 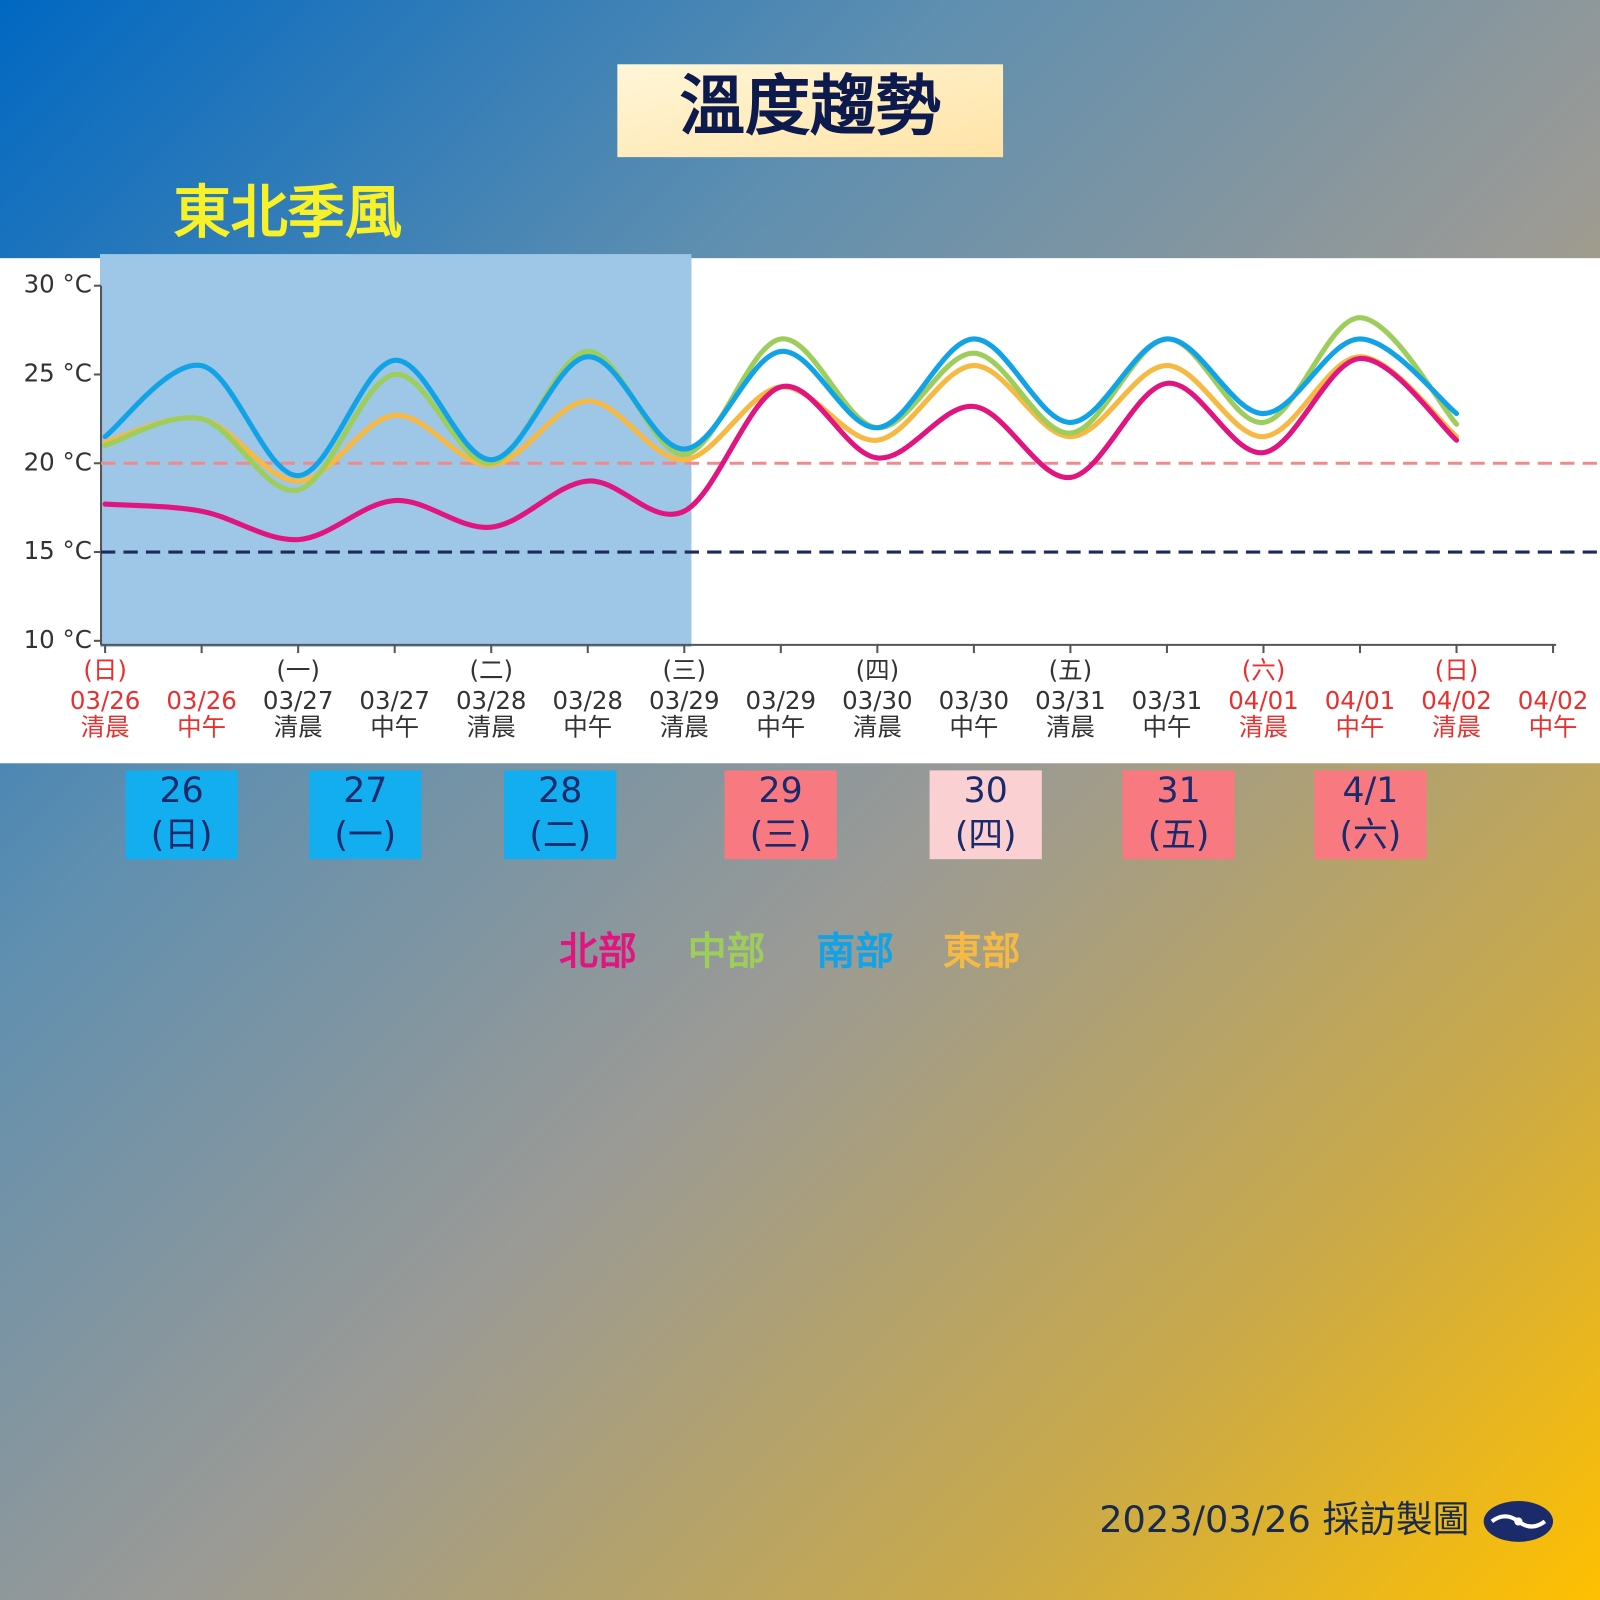 What do you see at coordinates (182, 791) in the screenshot?
I see `day-number: 26` at bounding box center [182, 791].